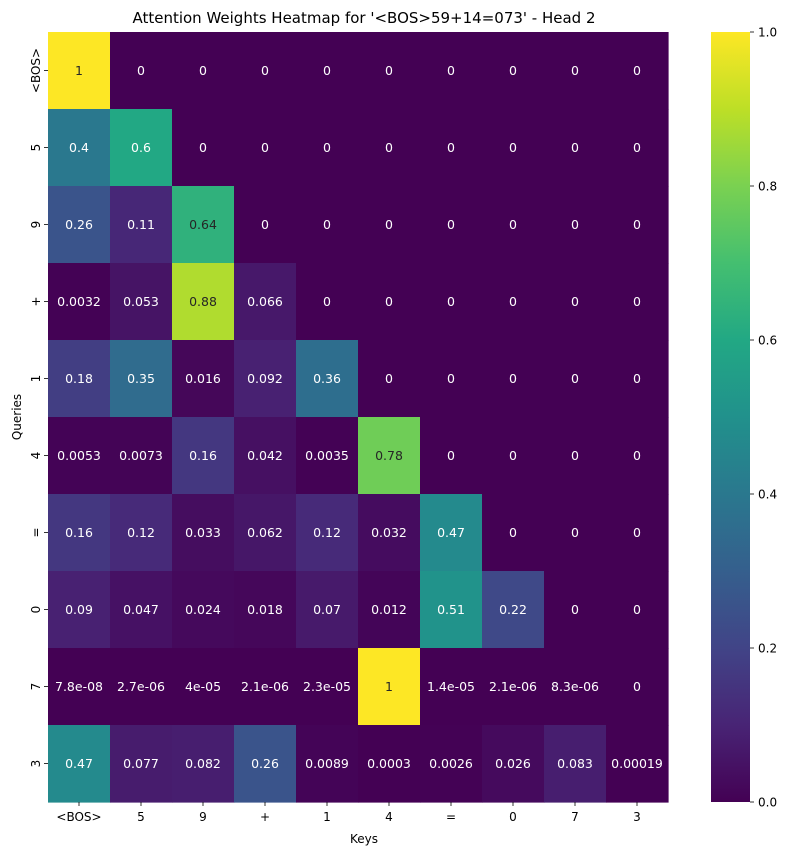  Describe the element at coordinates (327, 302) in the screenshot. I see `heatmap-cell-r3-c4` at that location.